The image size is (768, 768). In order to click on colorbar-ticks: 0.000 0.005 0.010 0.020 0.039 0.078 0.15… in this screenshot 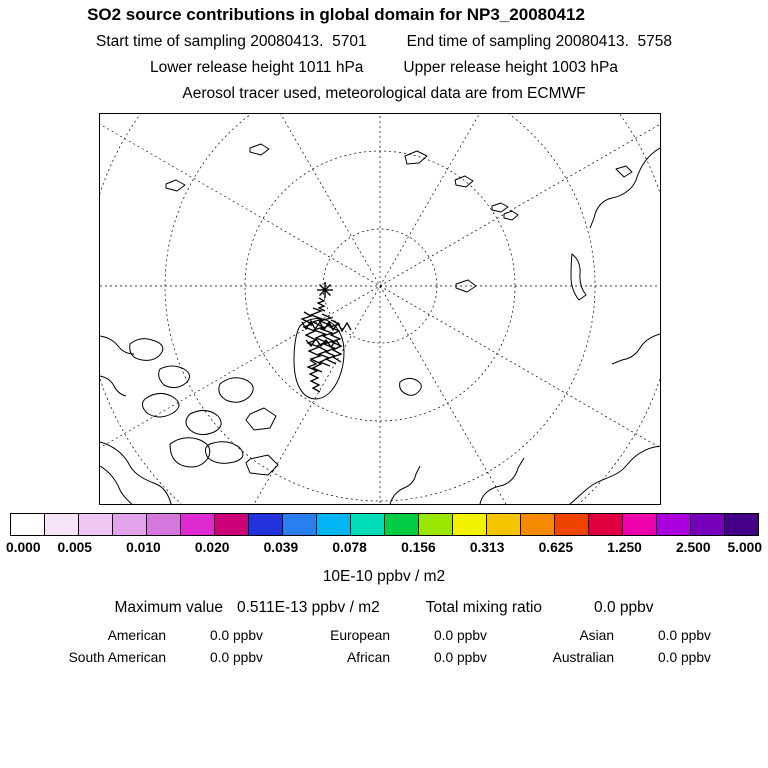, I will do `click(384, 549)`.